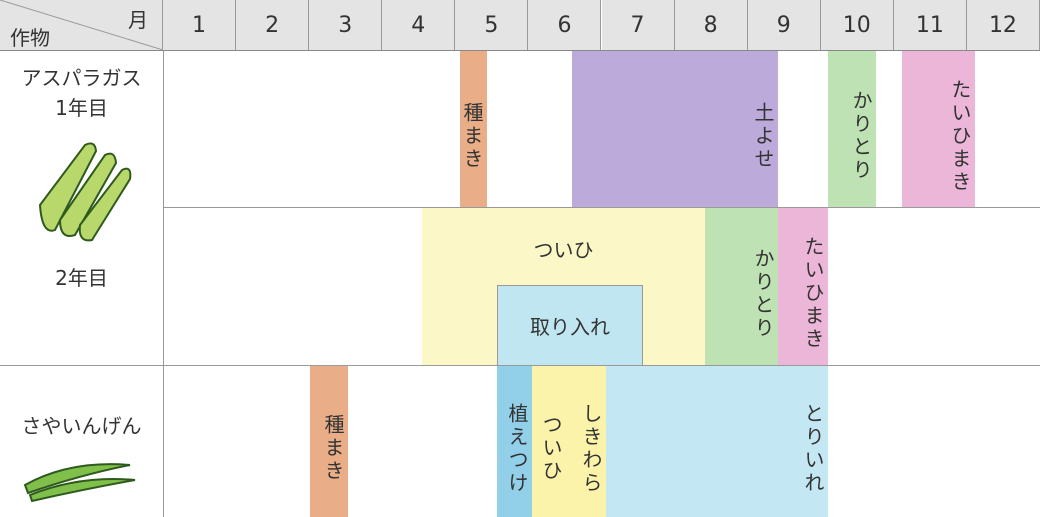 The width and height of the screenshot is (1040, 517). Describe the element at coordinates (163, 283) in the screenshot. I see `column-line` at that location.